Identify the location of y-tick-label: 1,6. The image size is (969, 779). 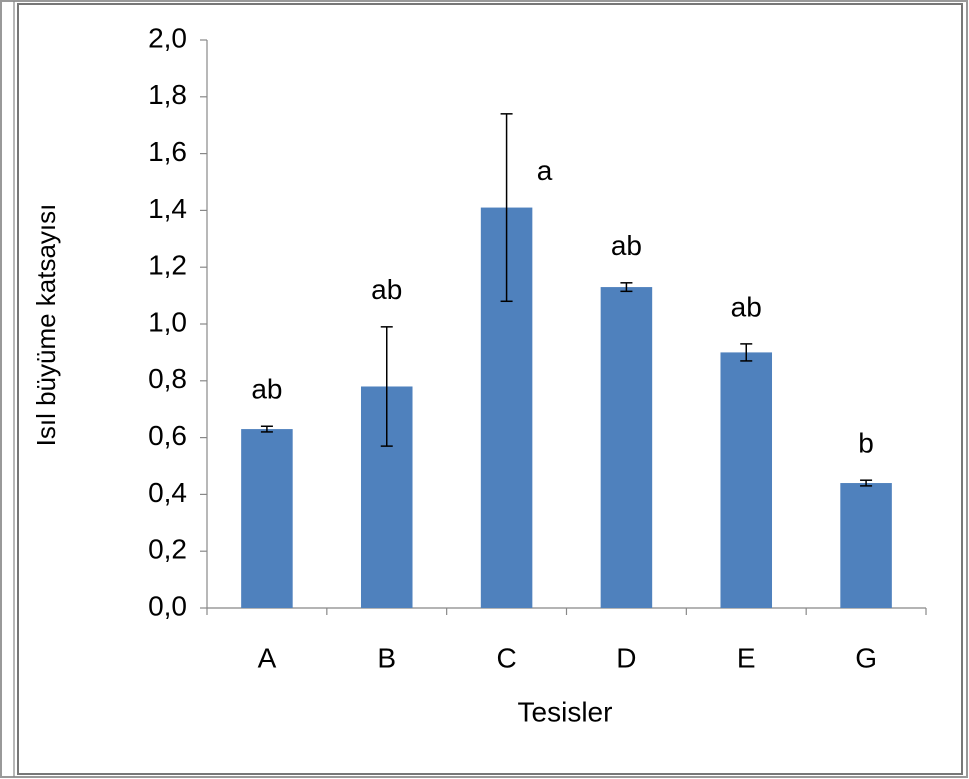
(167, 151).